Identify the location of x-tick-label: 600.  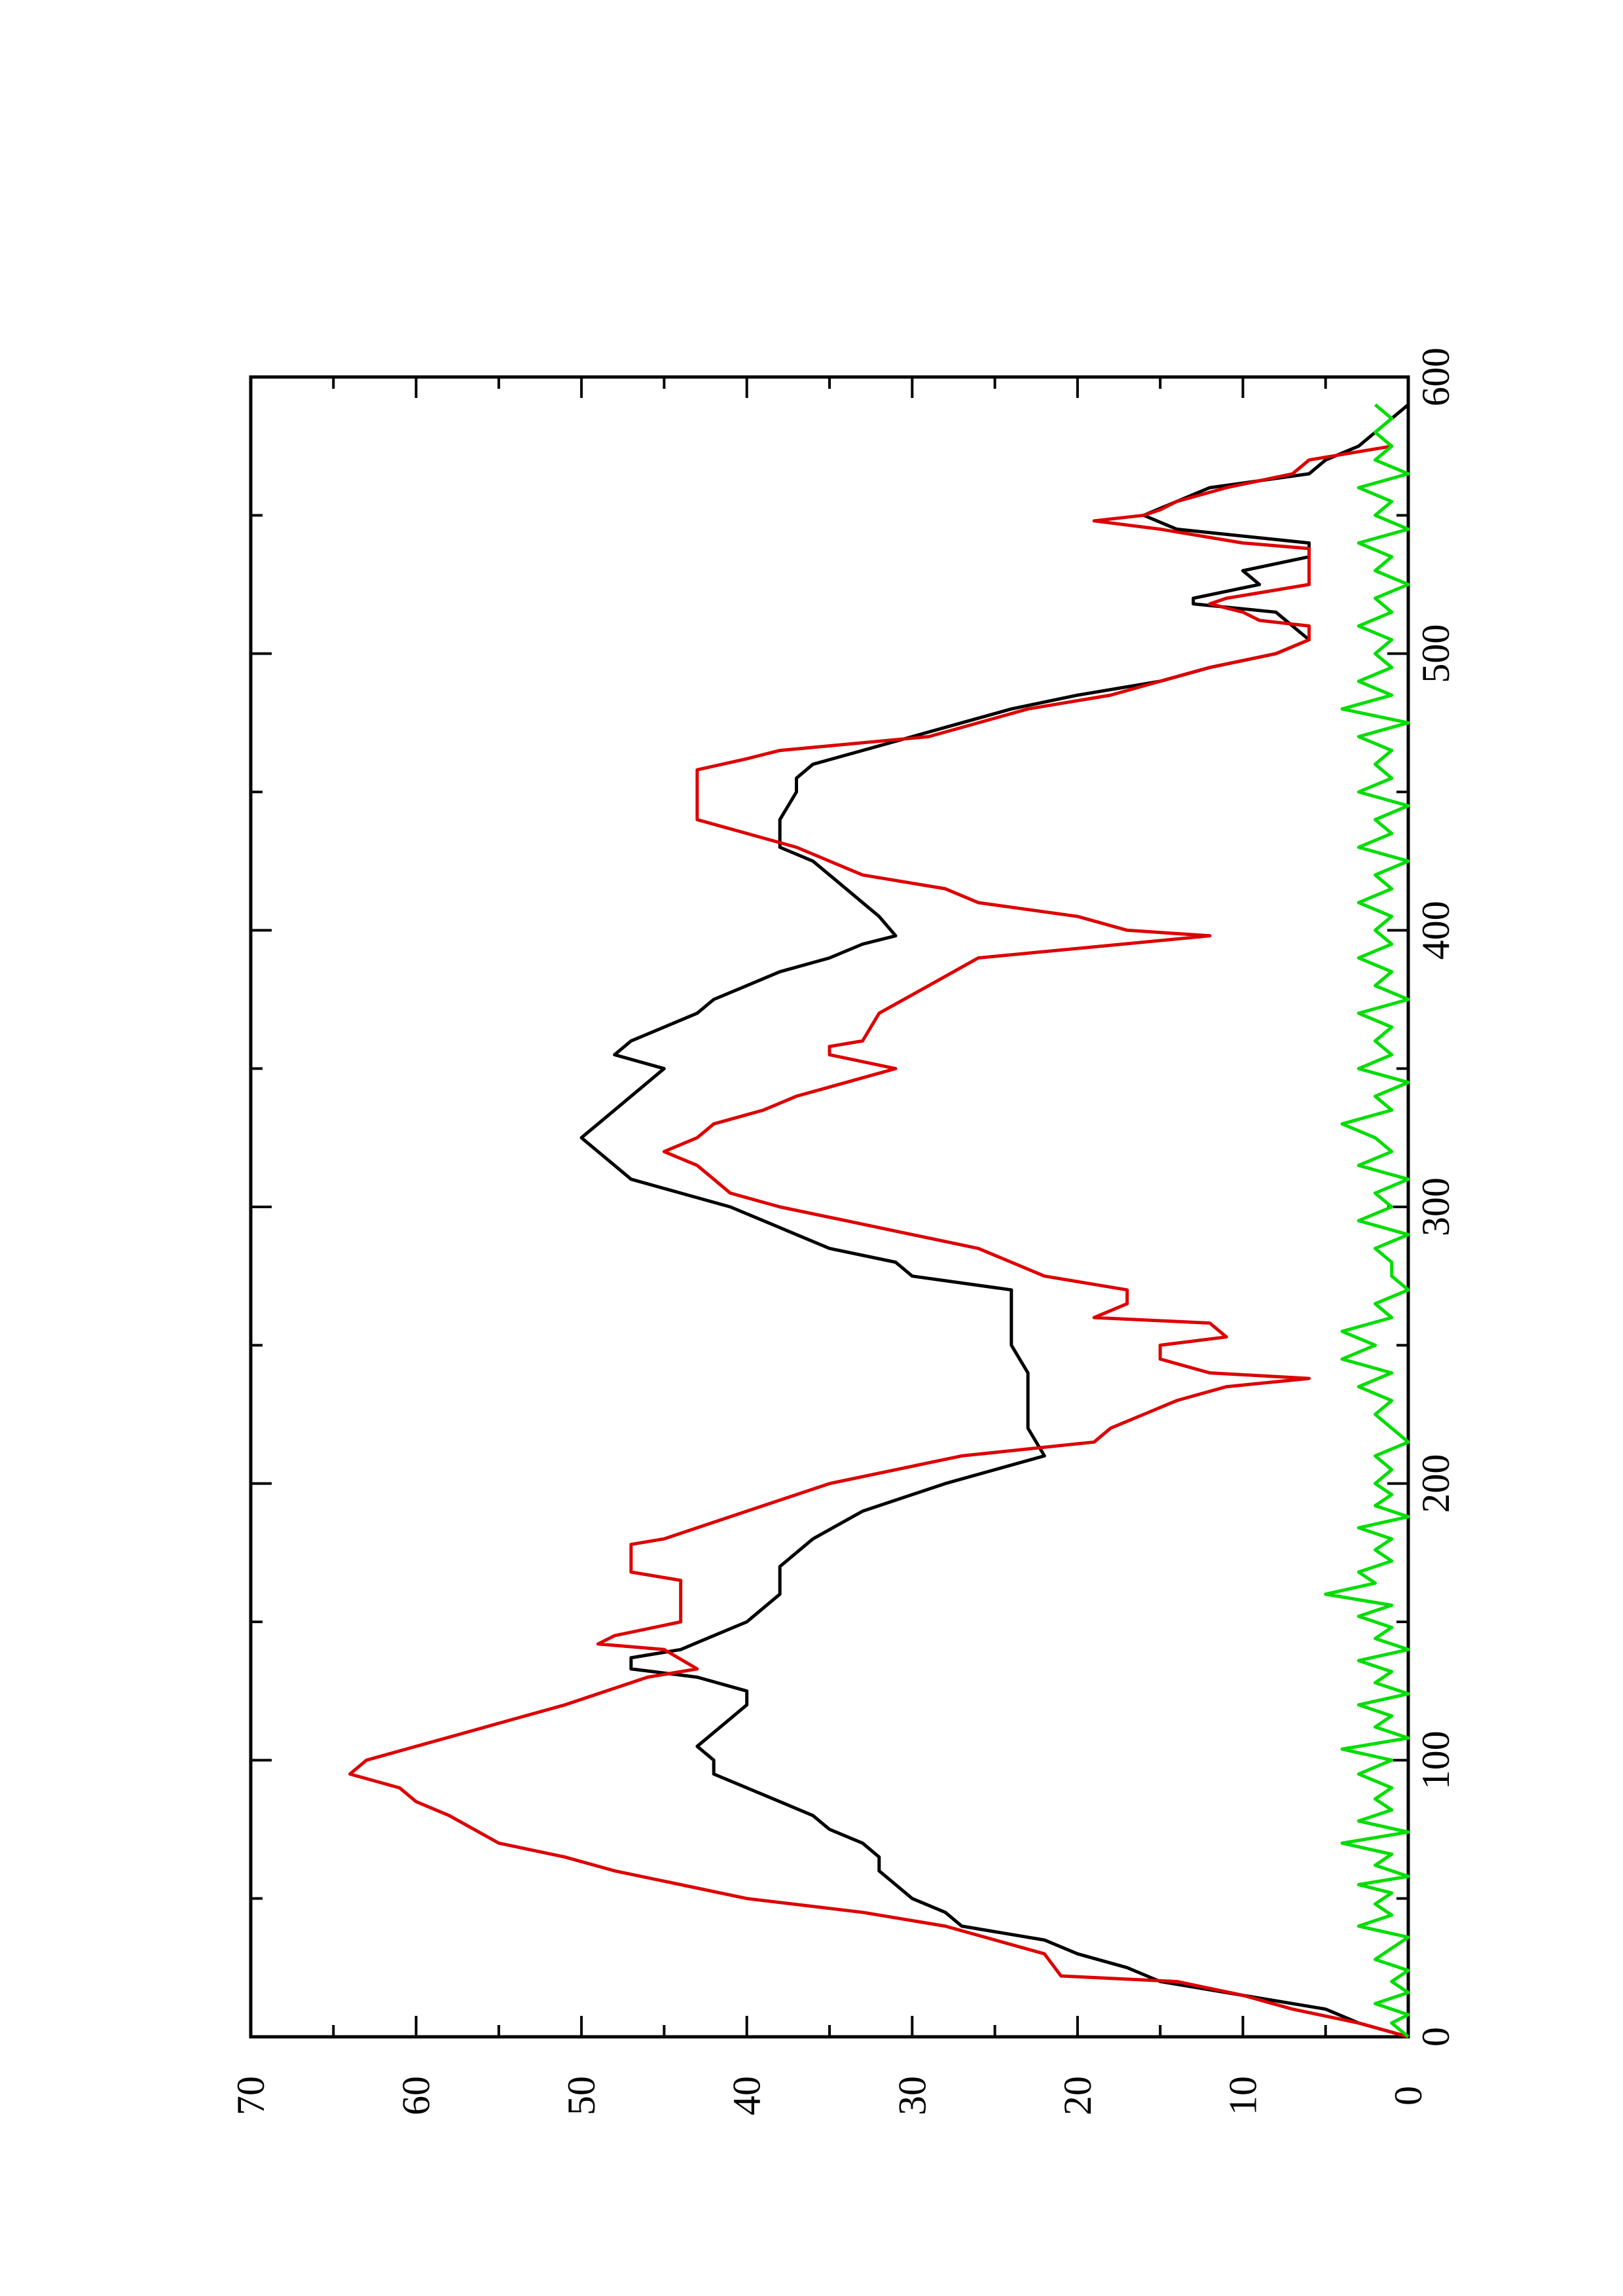
(1435, 377).